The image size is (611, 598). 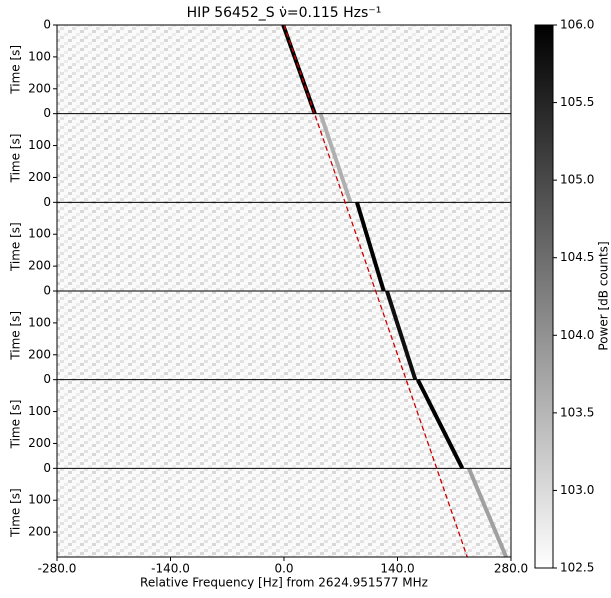 I want to click on chart-title: HIP 56452_S ν̇=0.115 Hzs⁻¹, so click(x=284, y=13).